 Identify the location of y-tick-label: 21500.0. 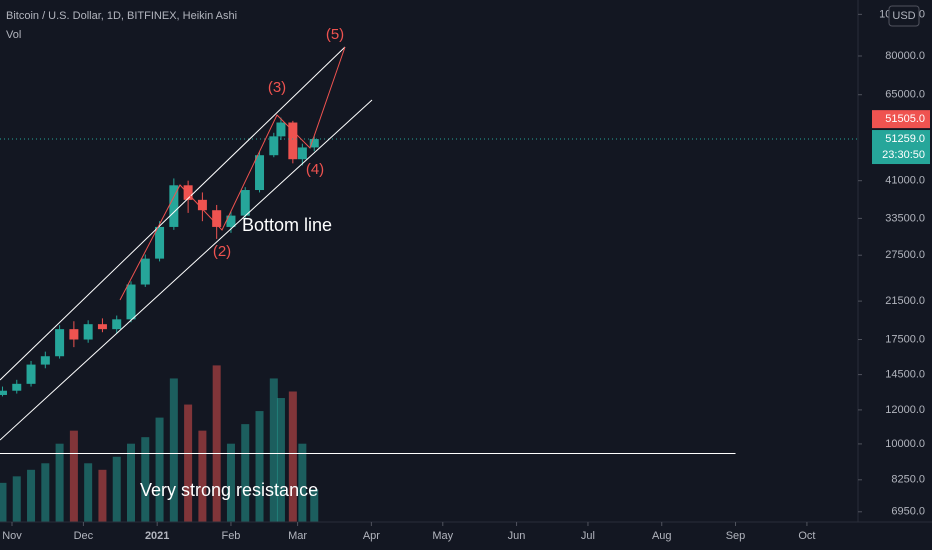
(905, 301).